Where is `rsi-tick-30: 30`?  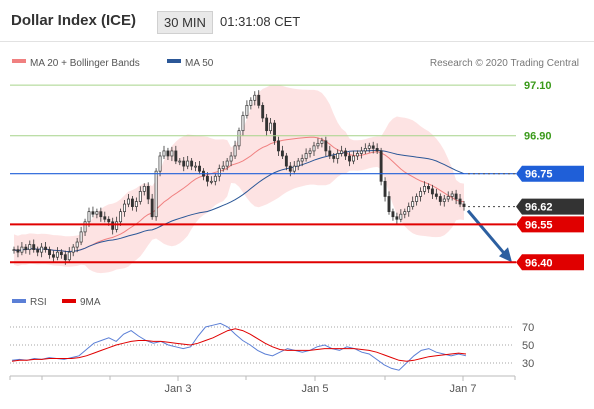
rsi-tick-30: 30 is located at coordinates (528, 364).